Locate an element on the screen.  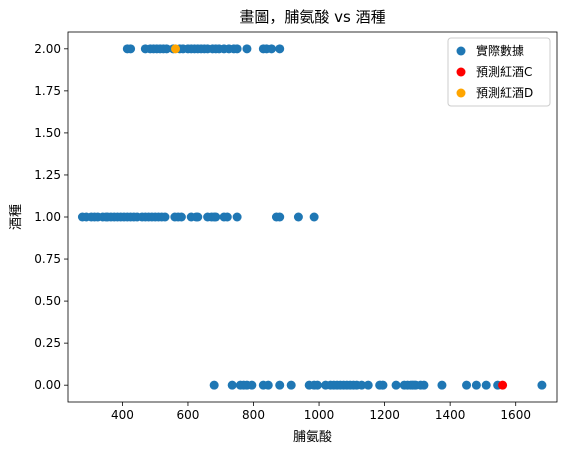
x-tick-label-1: 600 is located at coordinates (188, 415).